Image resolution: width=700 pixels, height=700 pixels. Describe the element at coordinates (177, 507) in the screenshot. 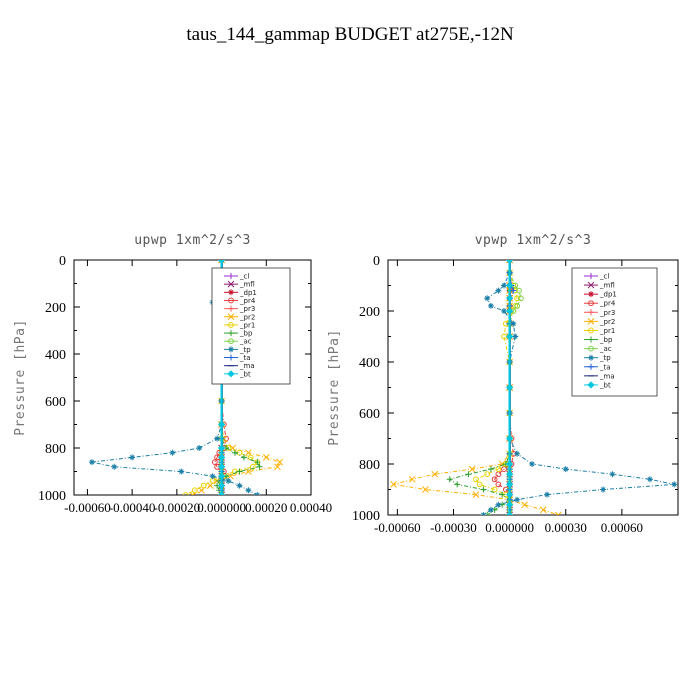

I see `upwp-xtick-label: -0.00020` at that location.